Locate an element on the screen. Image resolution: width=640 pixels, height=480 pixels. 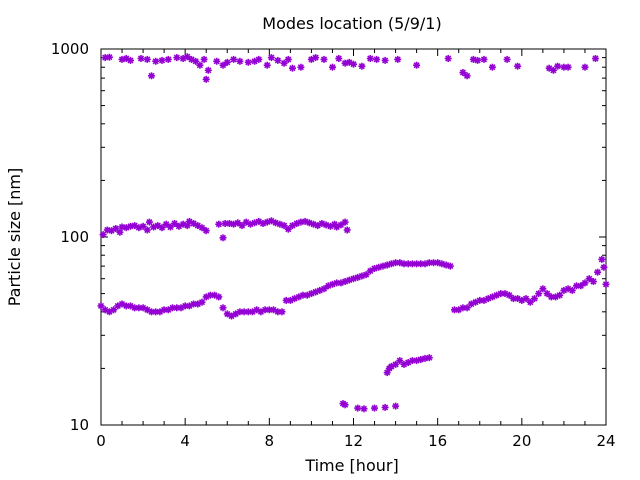
x-tick-label: 12 is located at coordinates (353, 441).